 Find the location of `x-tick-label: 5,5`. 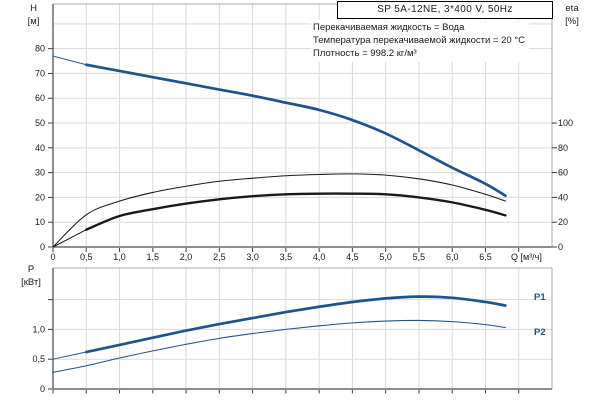

x-tick-label: 5,5 is located at coordinates (419, 257).